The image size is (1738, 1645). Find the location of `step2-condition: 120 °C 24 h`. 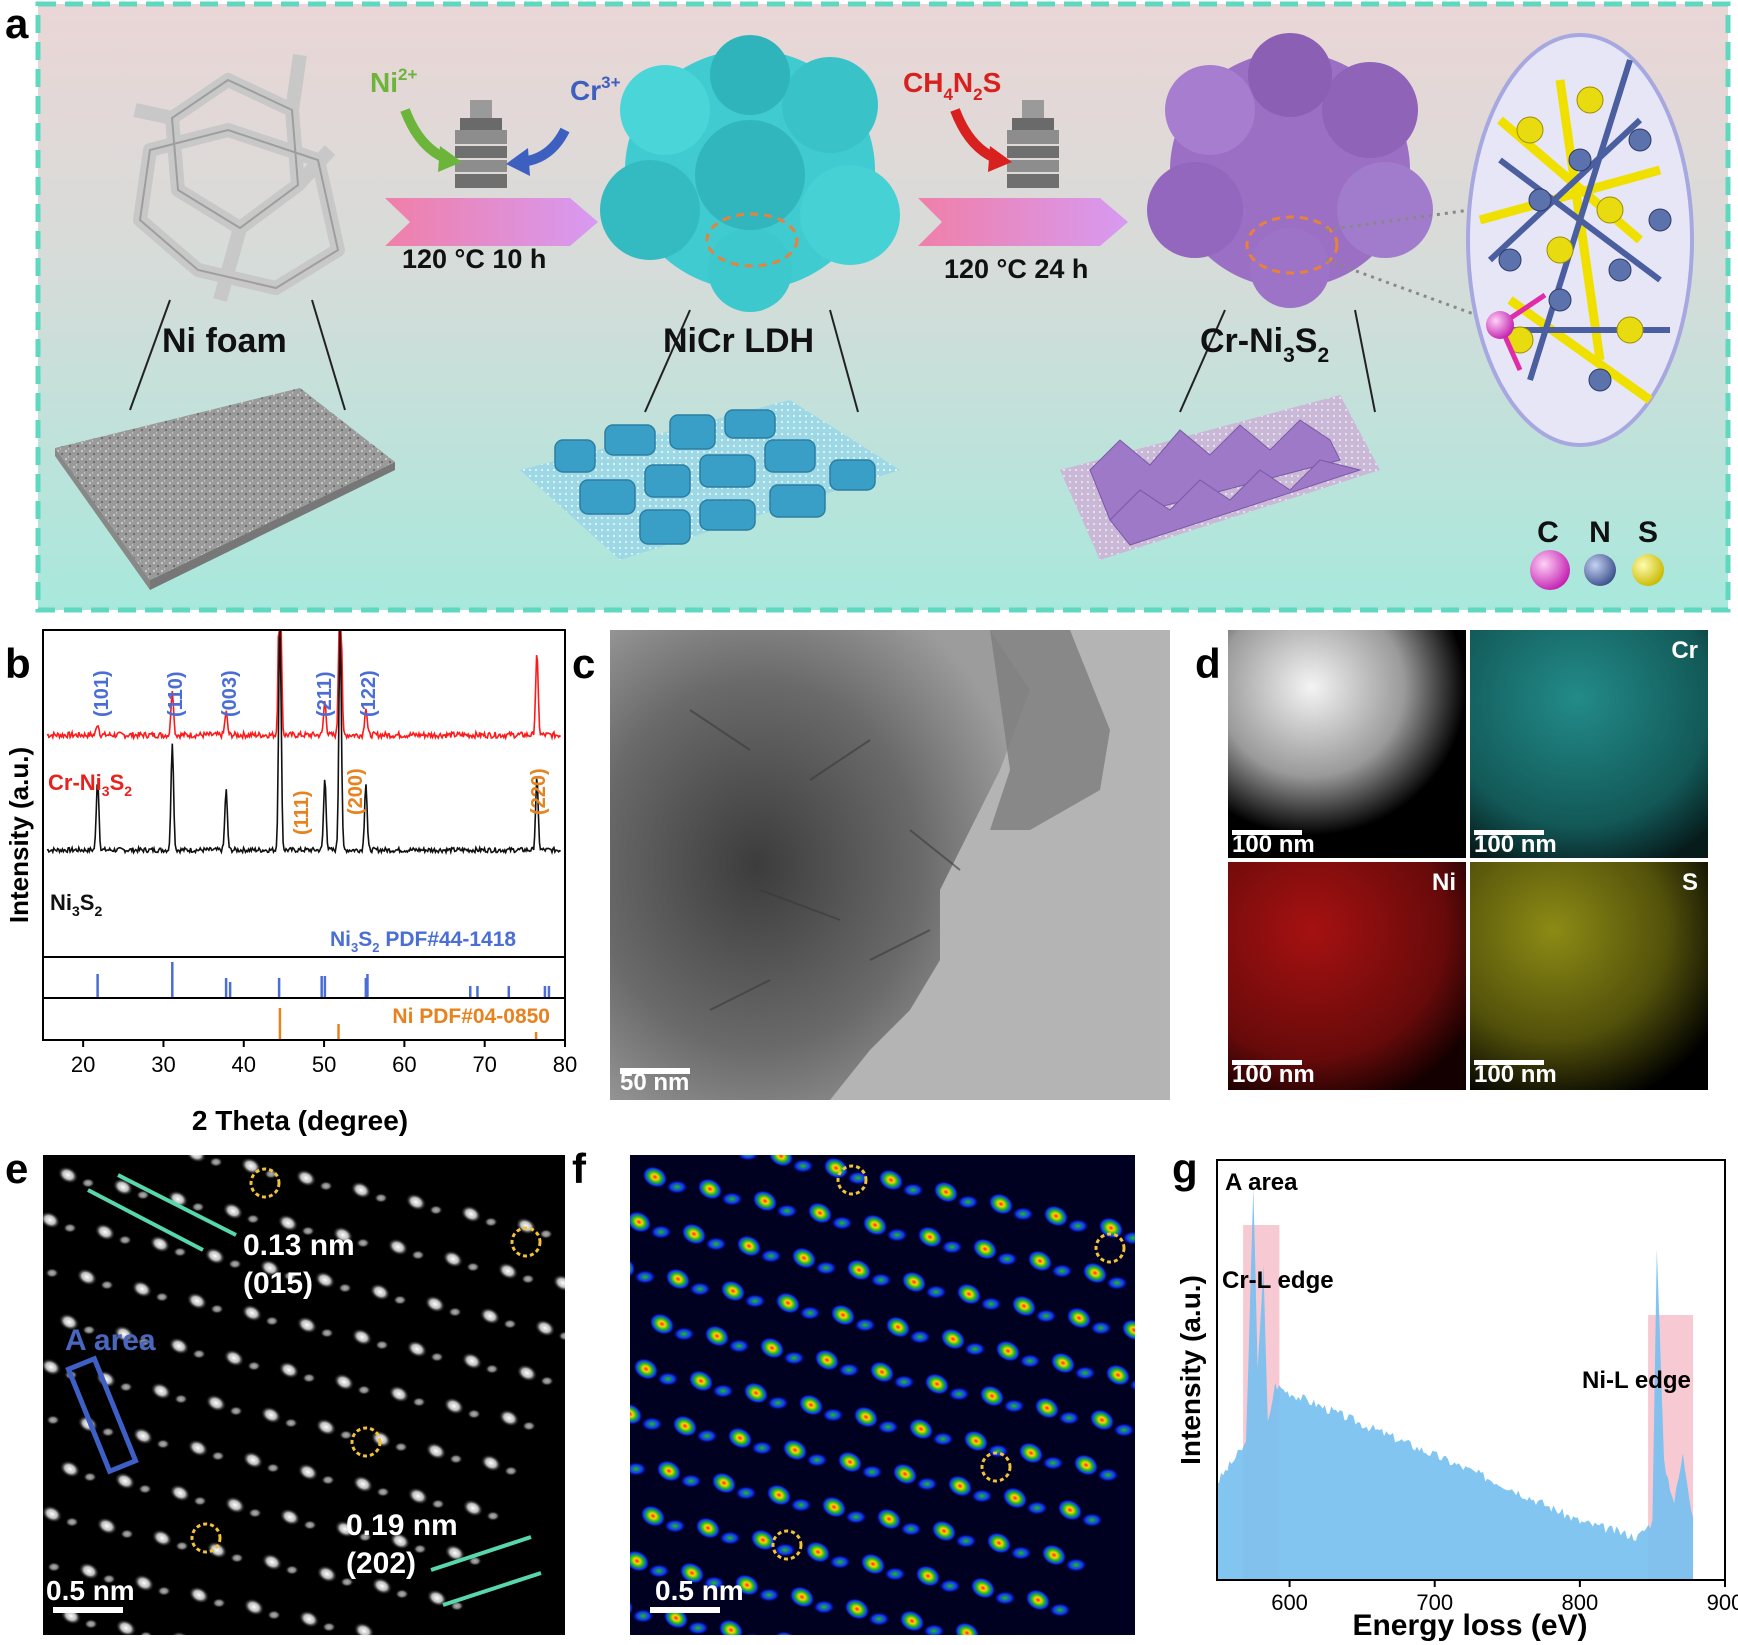

step2-condition: 120 °C 24 h is located at coordinates (1016, 269).